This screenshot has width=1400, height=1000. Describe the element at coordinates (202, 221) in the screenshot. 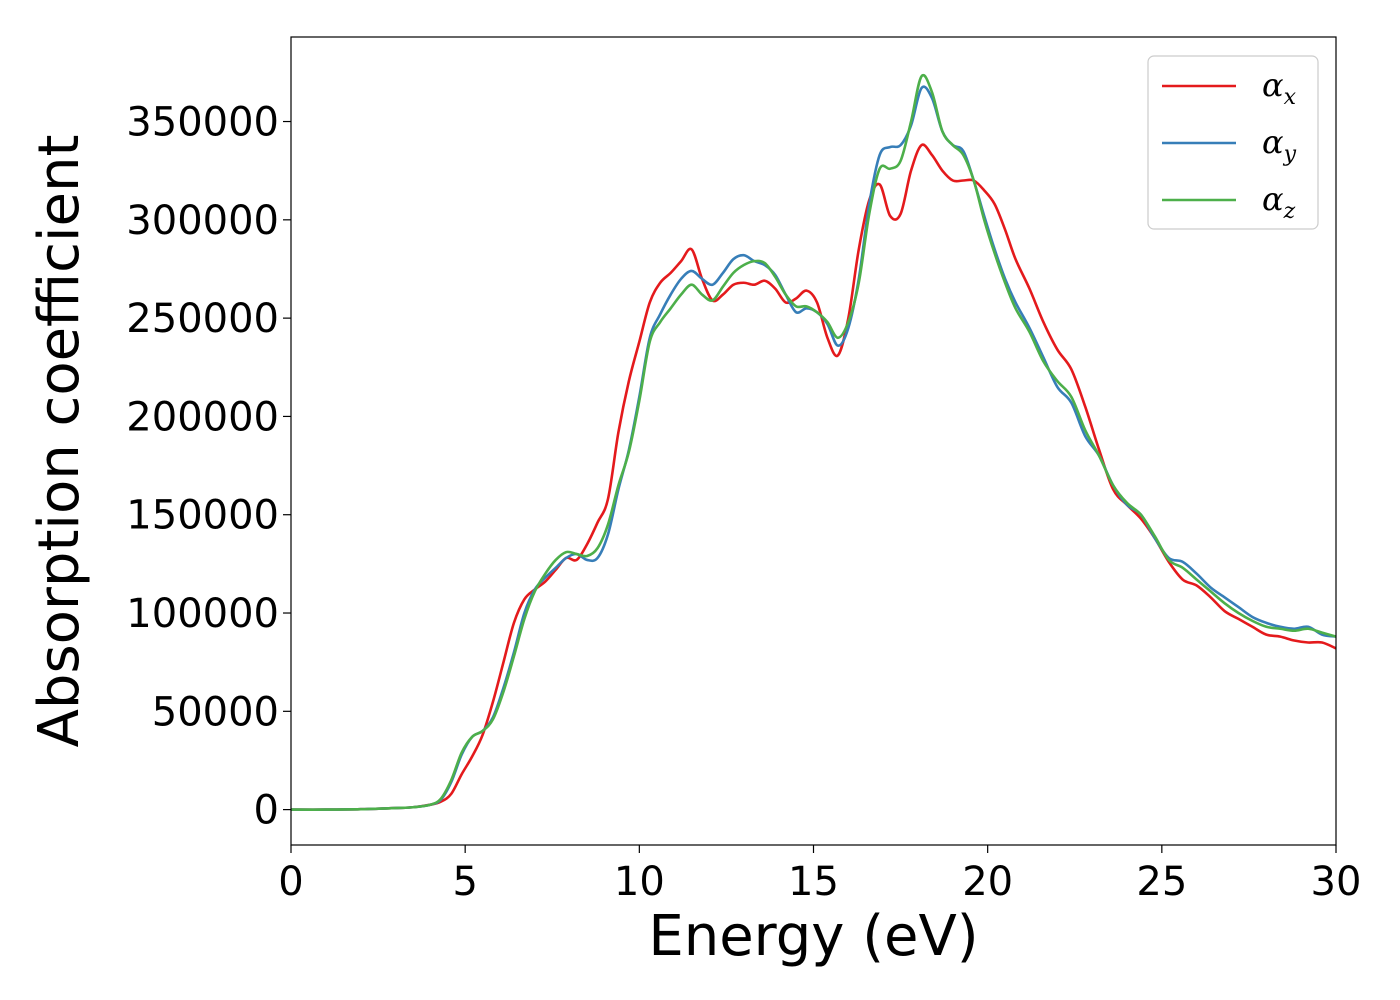

I see `y-tick-label: 300000` at that location.